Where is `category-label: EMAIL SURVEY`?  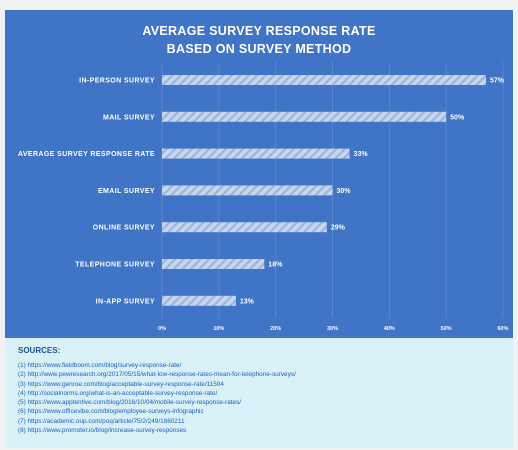 category-label: EMAIL SURVEY is located at coordinates (126, 191).